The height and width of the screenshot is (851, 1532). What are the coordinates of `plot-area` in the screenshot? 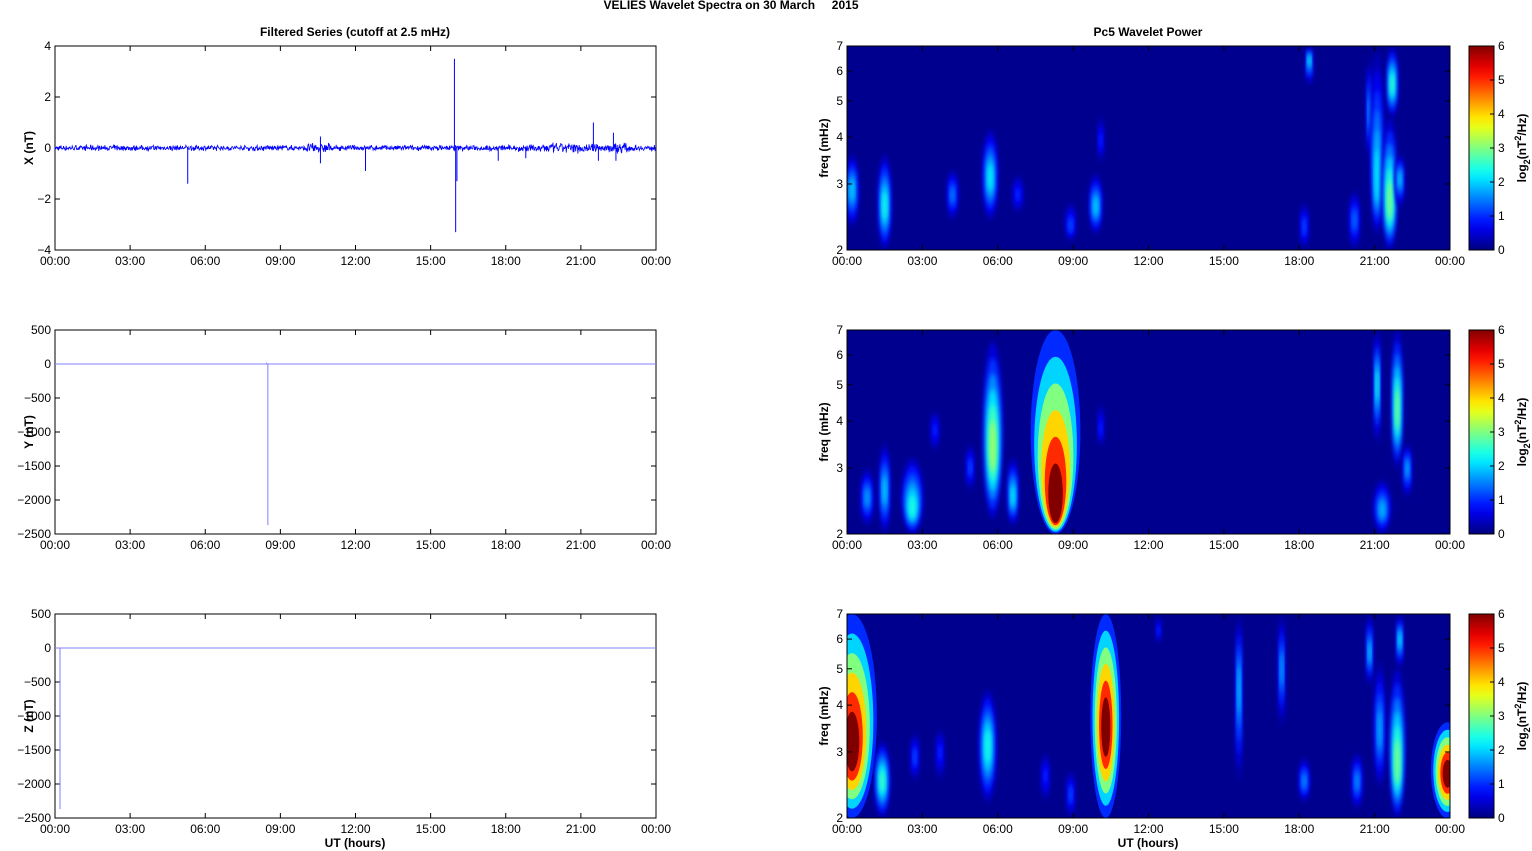 It's located at (355, 716).